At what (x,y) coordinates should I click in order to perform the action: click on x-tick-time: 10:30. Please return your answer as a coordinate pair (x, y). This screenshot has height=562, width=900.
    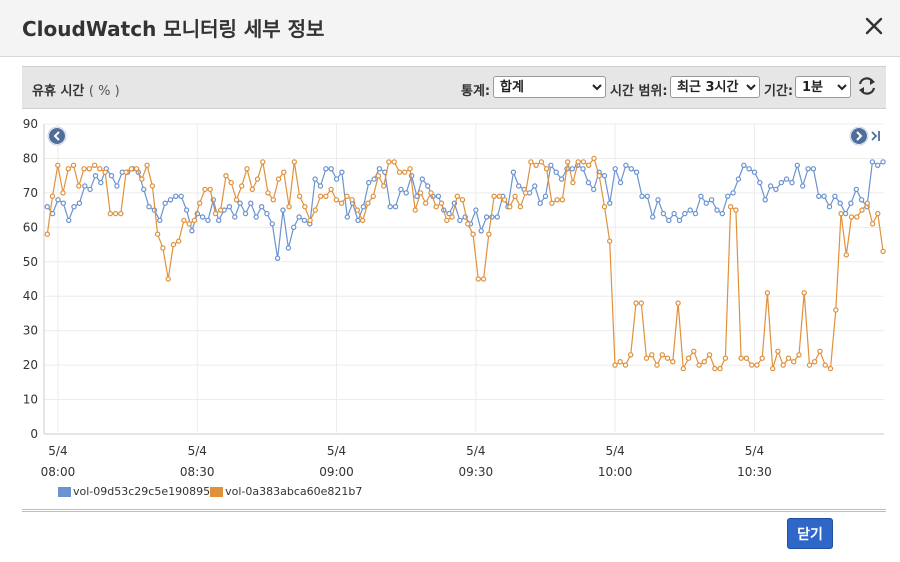
    Looking at the image, I should click on (754, 471).